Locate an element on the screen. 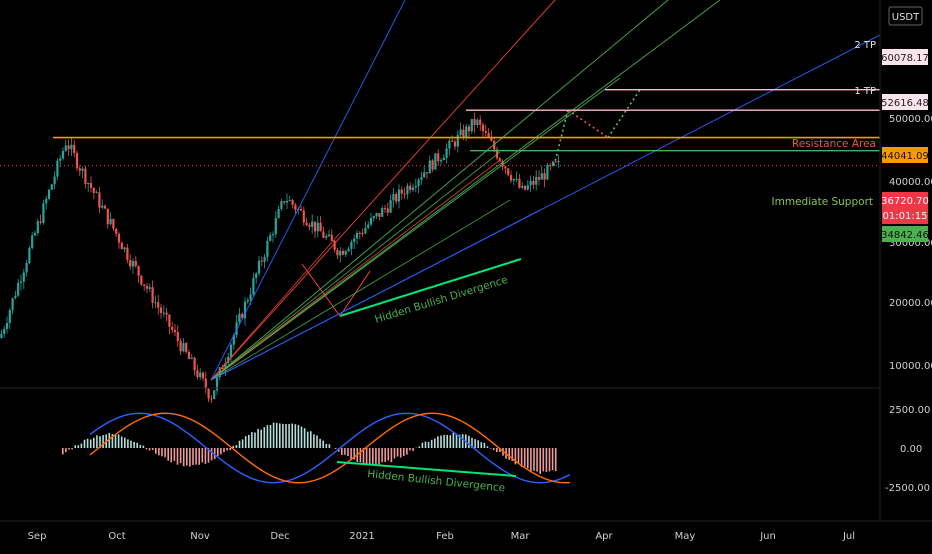 The height and width of the screenshot is (554, 932). x-tick-label: Jul is located at coordinates (848, 536).